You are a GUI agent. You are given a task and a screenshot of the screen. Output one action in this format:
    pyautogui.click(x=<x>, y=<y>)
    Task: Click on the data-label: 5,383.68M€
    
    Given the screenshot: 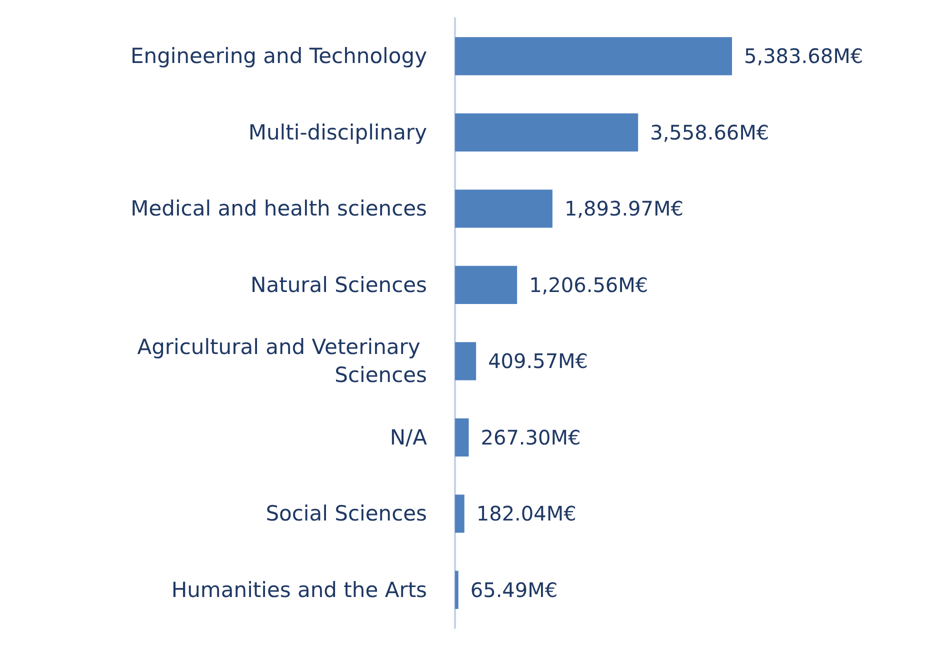 What is the action you would take?
    pyautogui.click(x=804, y=56)
    